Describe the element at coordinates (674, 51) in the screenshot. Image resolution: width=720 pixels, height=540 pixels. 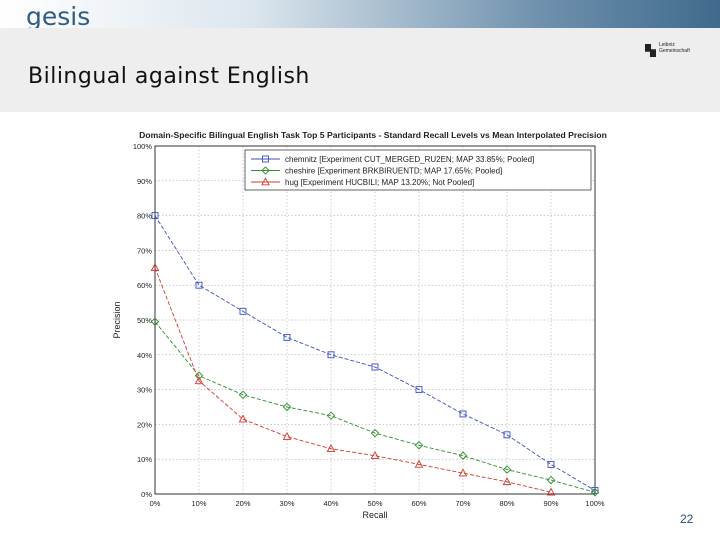
I see `leibniz-logo-line-2: Gemeinschaft` at that location.